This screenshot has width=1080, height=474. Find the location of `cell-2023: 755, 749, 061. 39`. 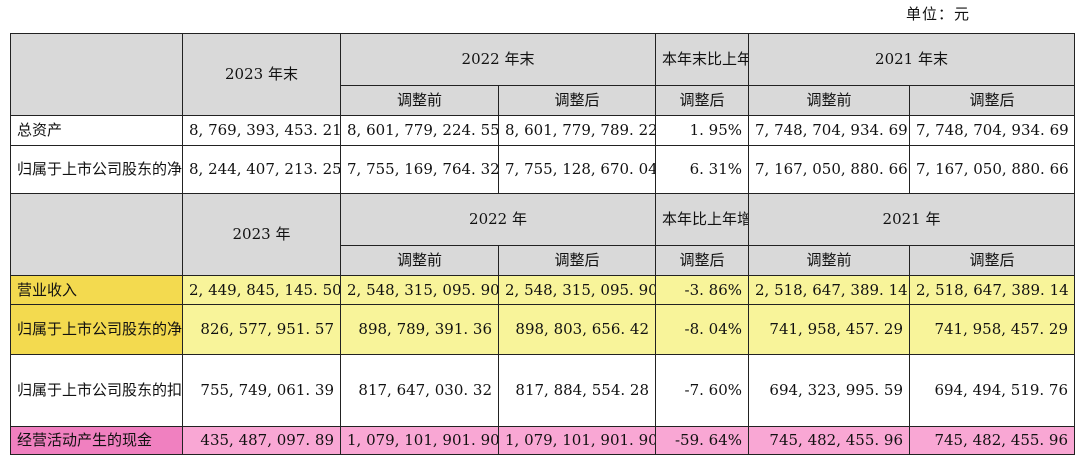

cell-2023: 755, 749, 061. 39 is located at coordinates (261, 390).